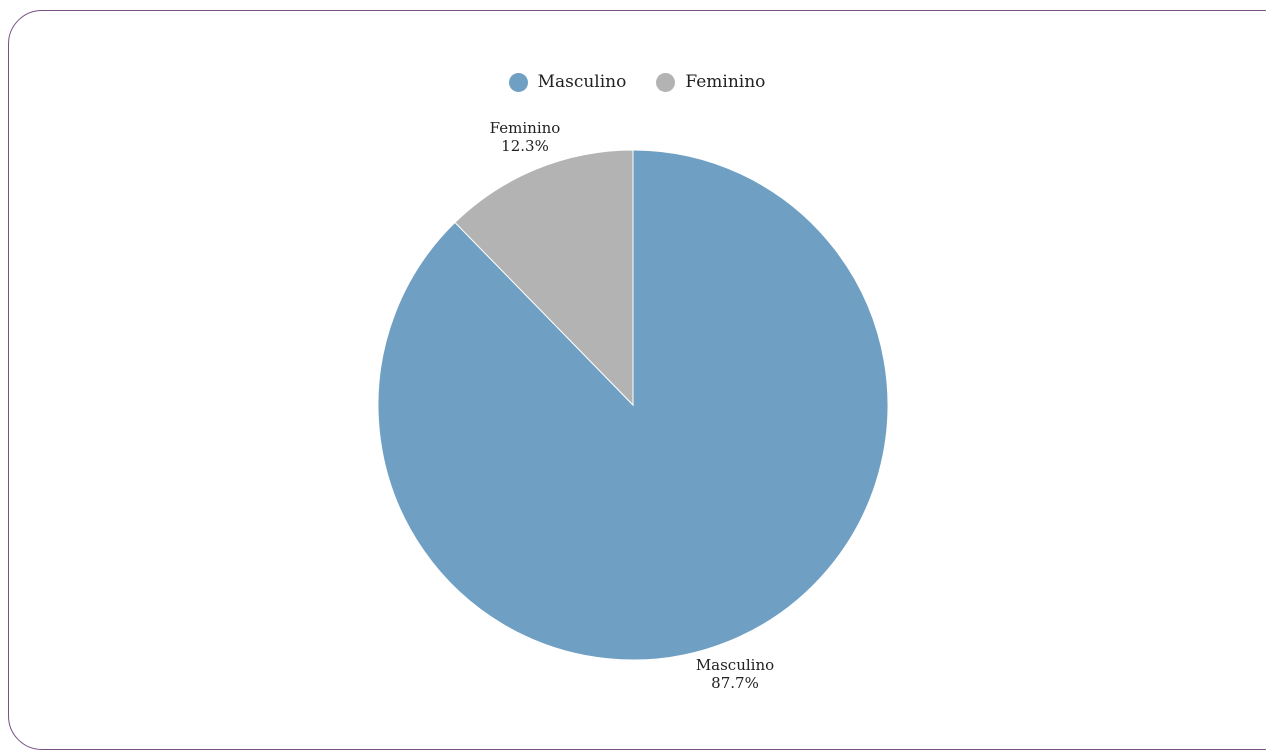  I want to click on legend-item-masculino: Masculino, so click(567, 82).